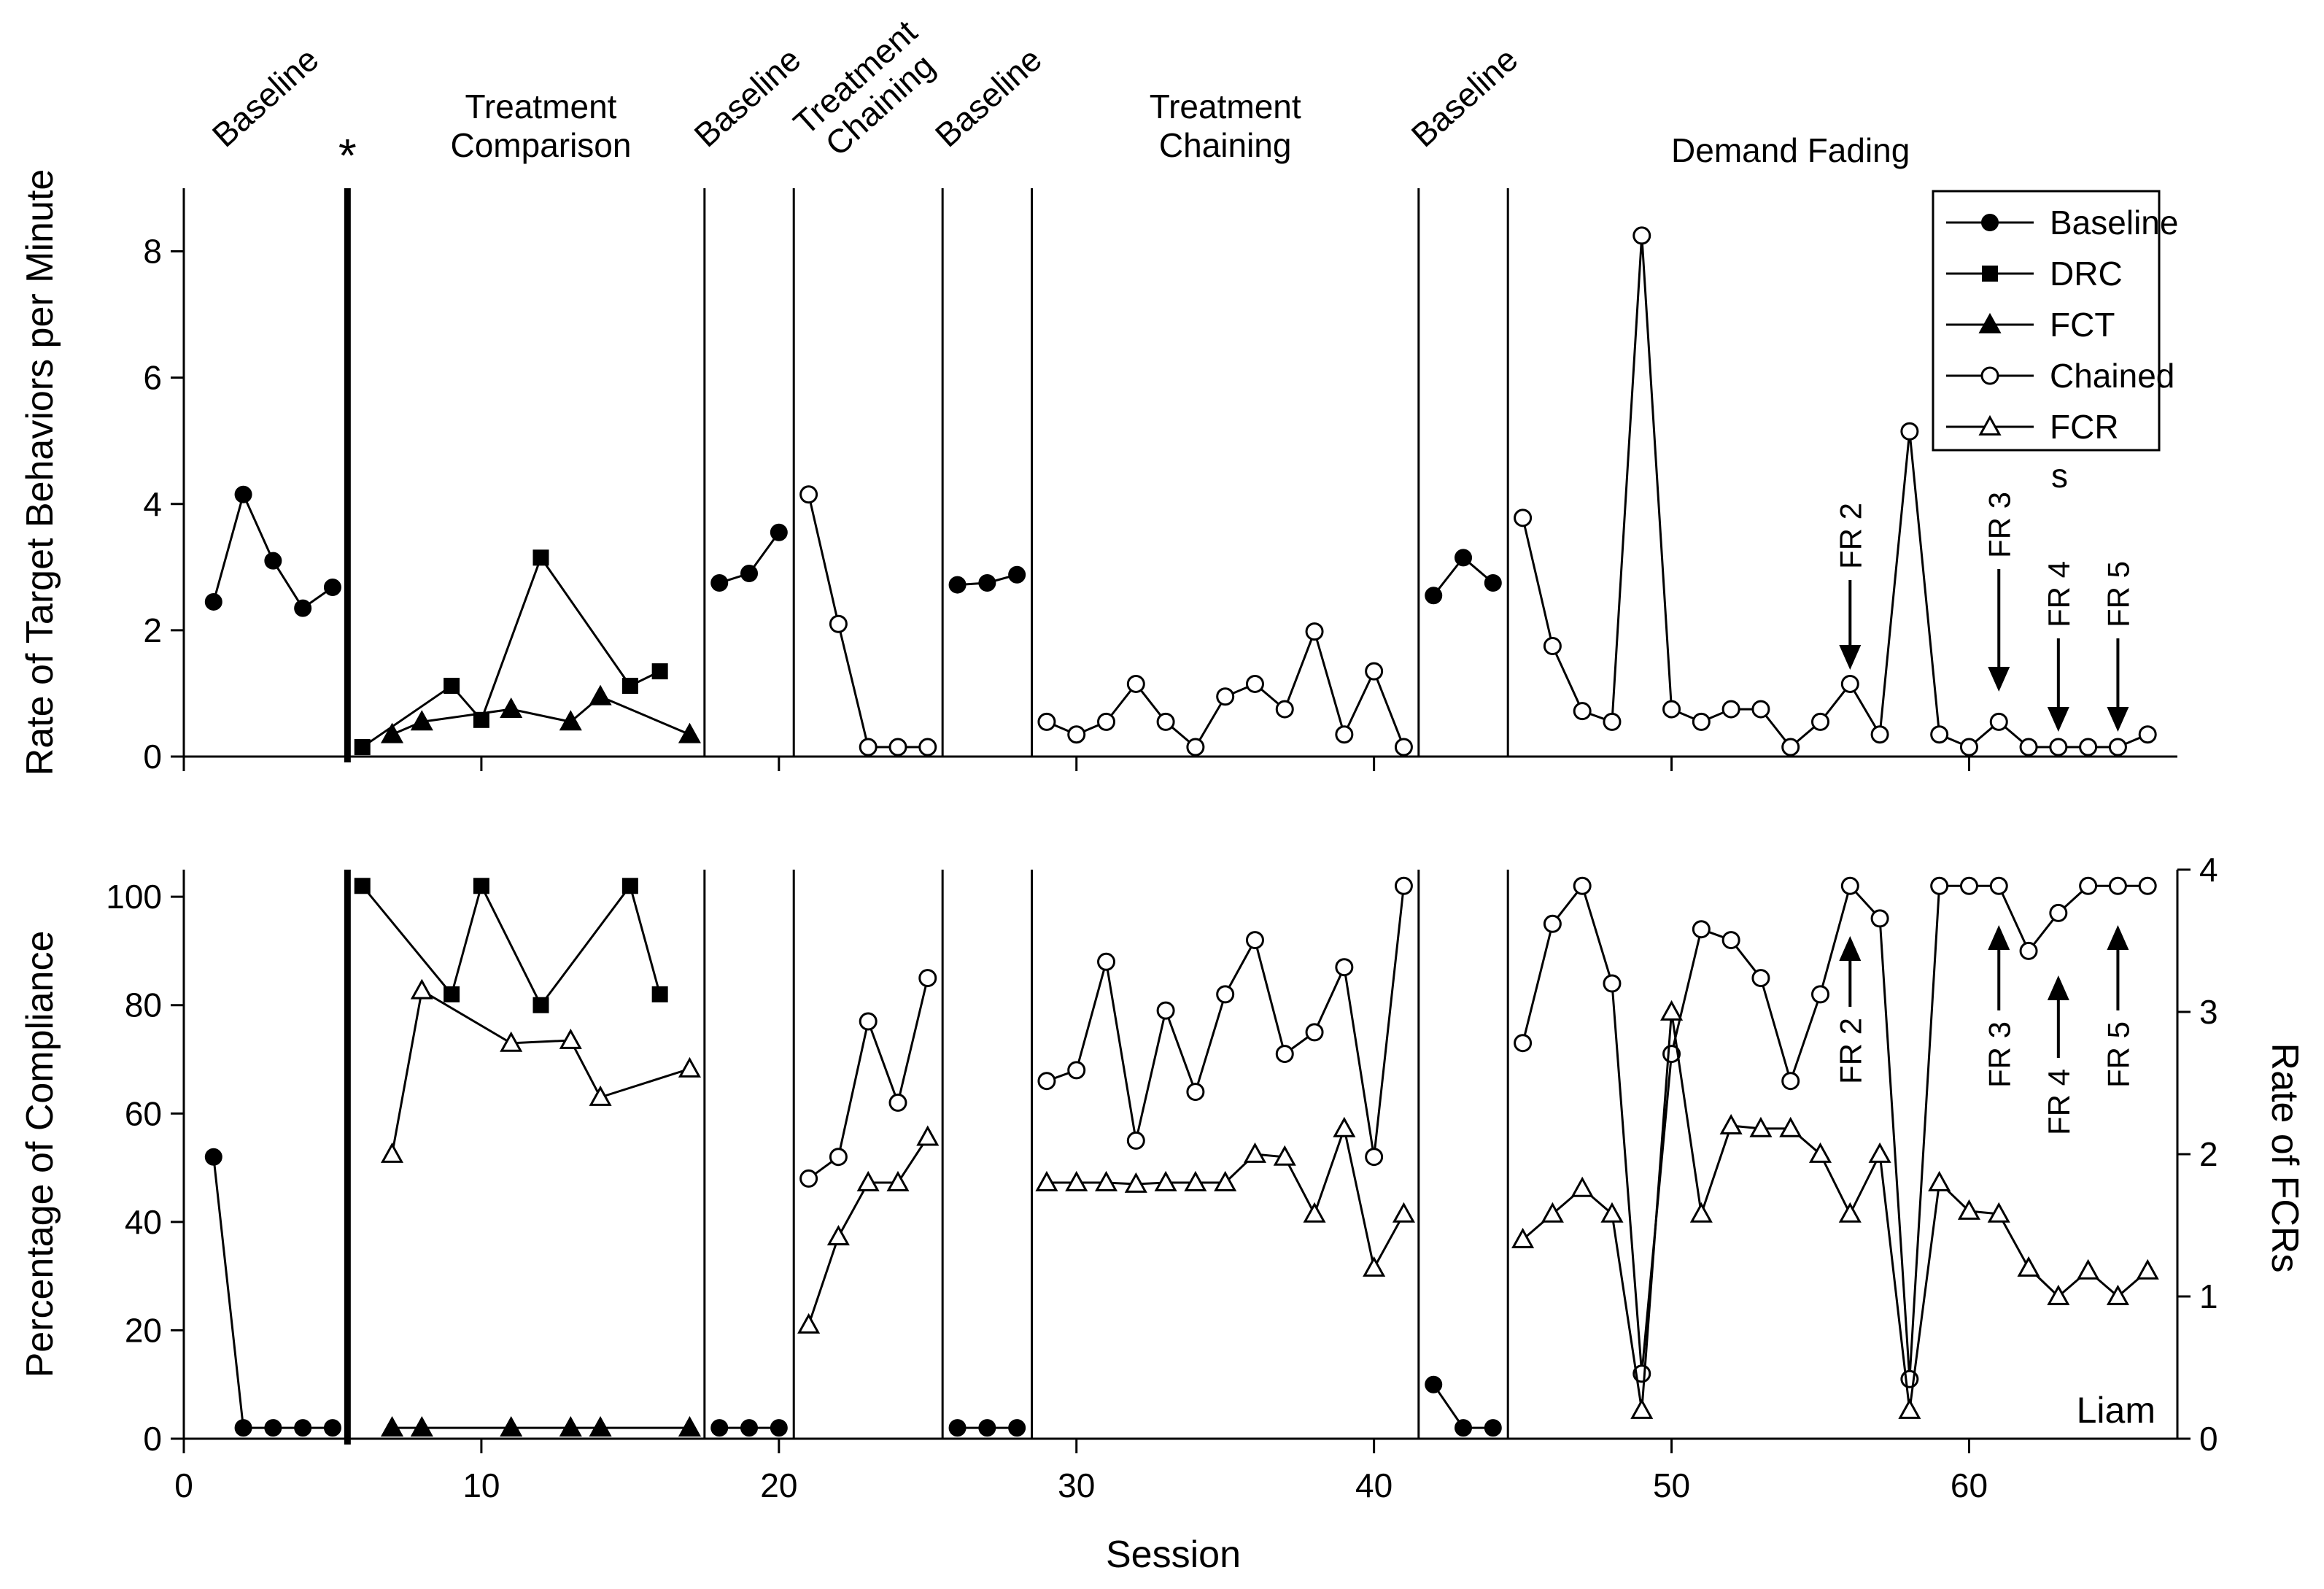 The image size is (2324, 1589). I want to click on legend-label: FCT, so click(2082, 325).